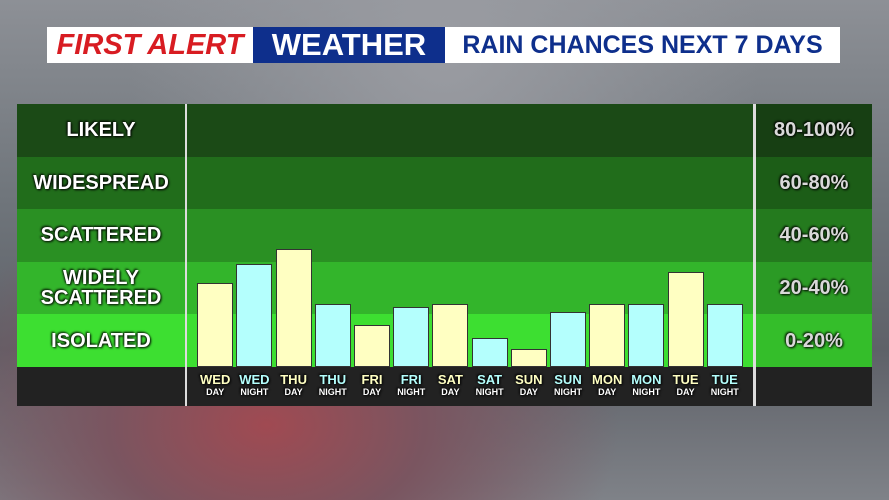 This screenshot has height=500, width=889. What do you see at coordinates (814, 130) in the screenshot?
I see `band-range: 80-100%` at bounding box center [814, 130].